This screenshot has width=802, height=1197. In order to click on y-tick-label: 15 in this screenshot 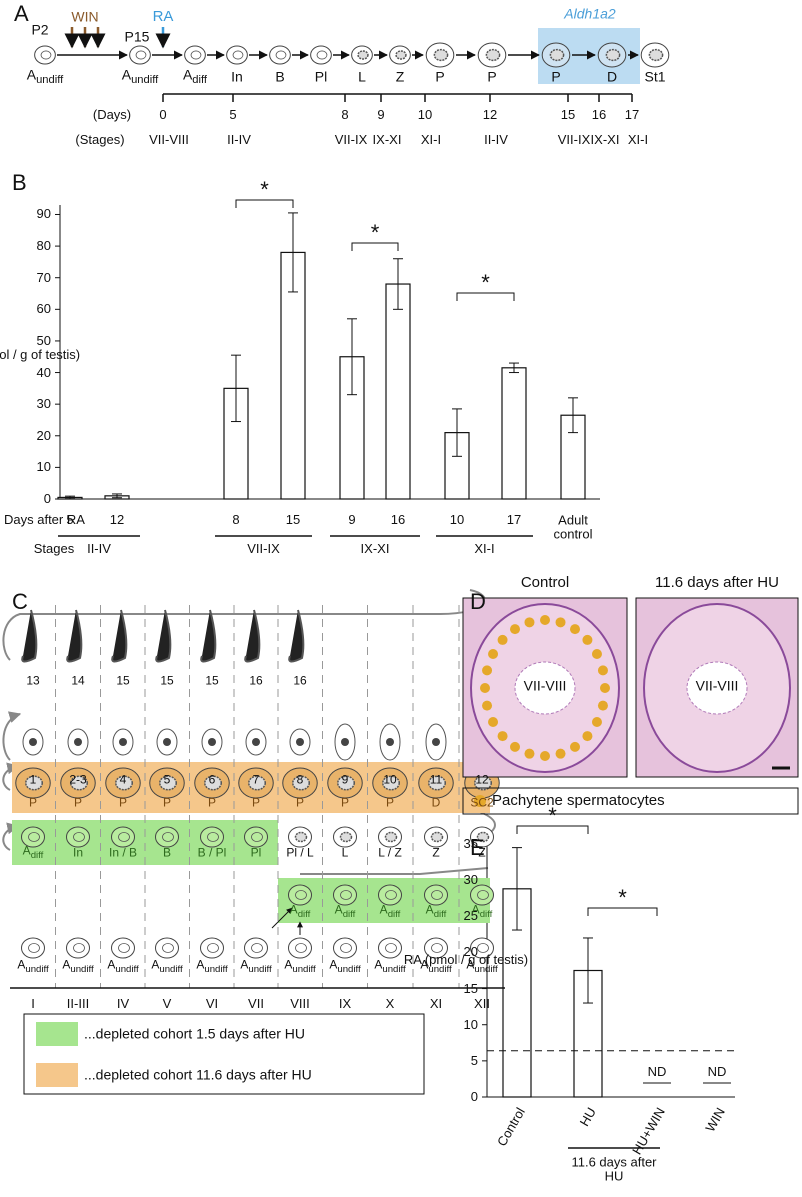, I will do `click(470, 988)`.